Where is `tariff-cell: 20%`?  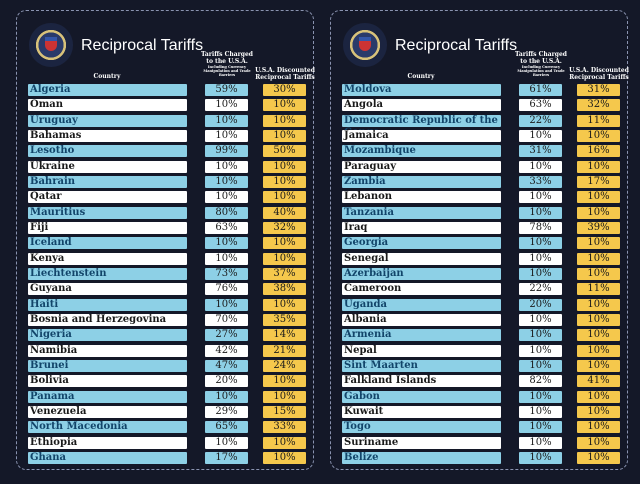 tariff-cell: 20% is located at coordinates (540, 304).